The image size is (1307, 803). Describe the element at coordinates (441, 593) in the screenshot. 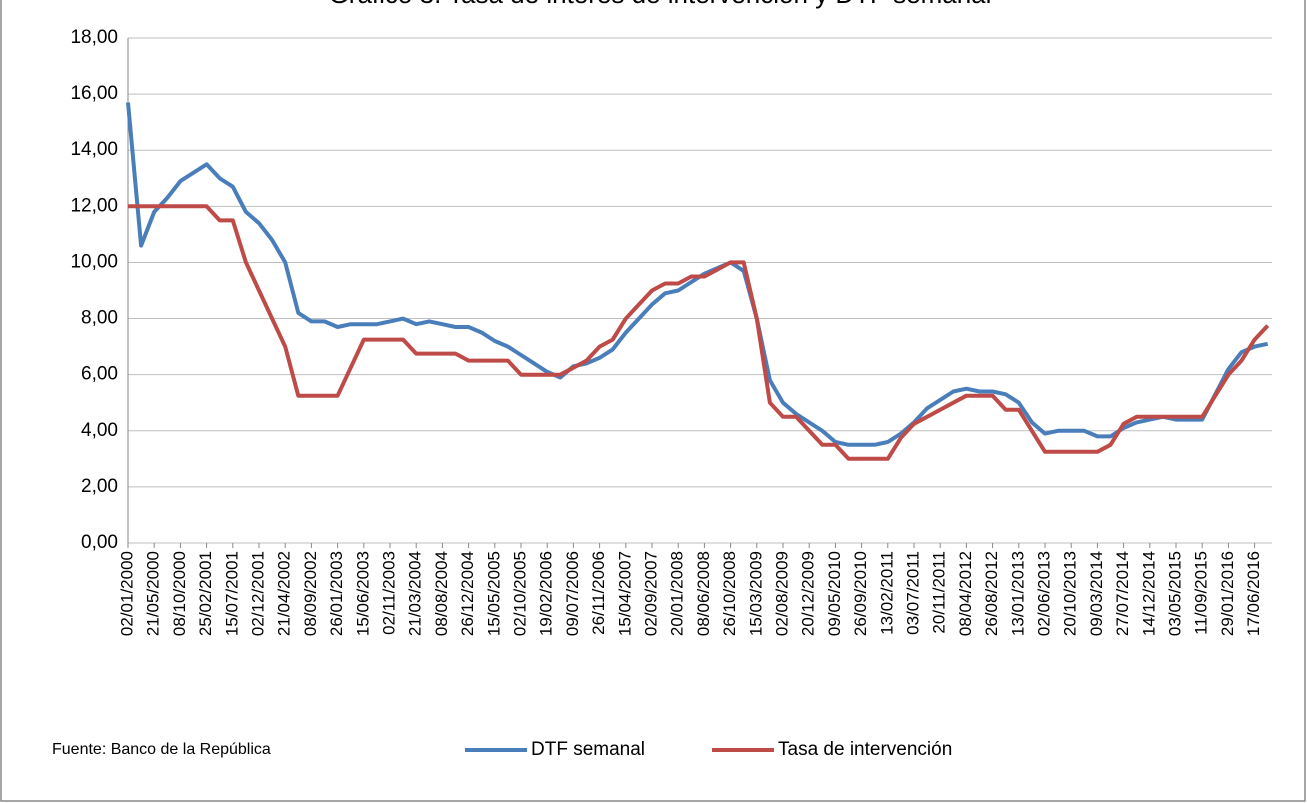

I see `x-tick-label: 08/08/2004` at that location.